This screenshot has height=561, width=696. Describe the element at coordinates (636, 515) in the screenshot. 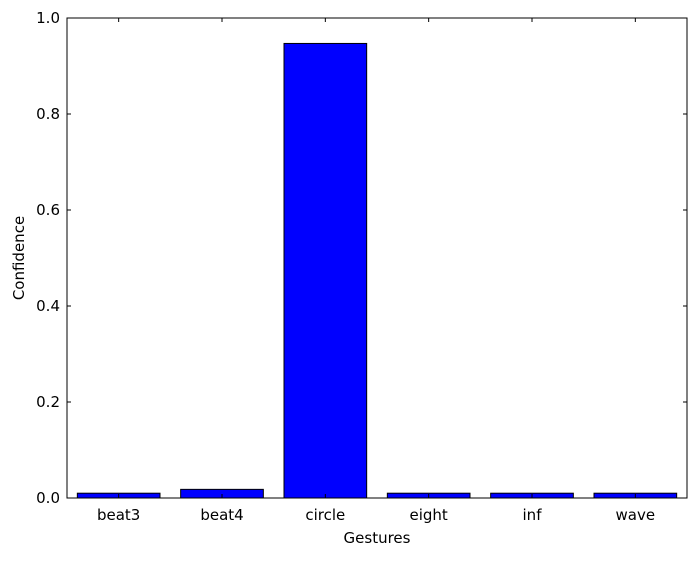

I see `x-tick-label-wave: wave` at that location.